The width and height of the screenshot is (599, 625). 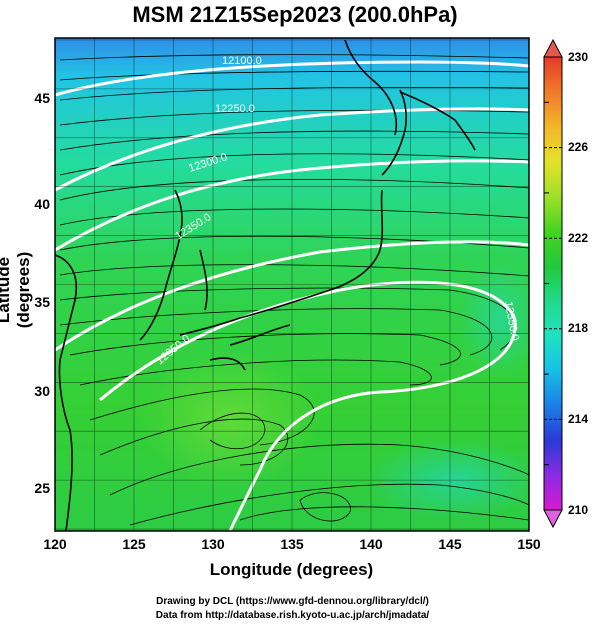 What do you see at coordinates (371, 544) in the screenshot?
I see `x-tick-label: 140` at bounding box center [371, 544].